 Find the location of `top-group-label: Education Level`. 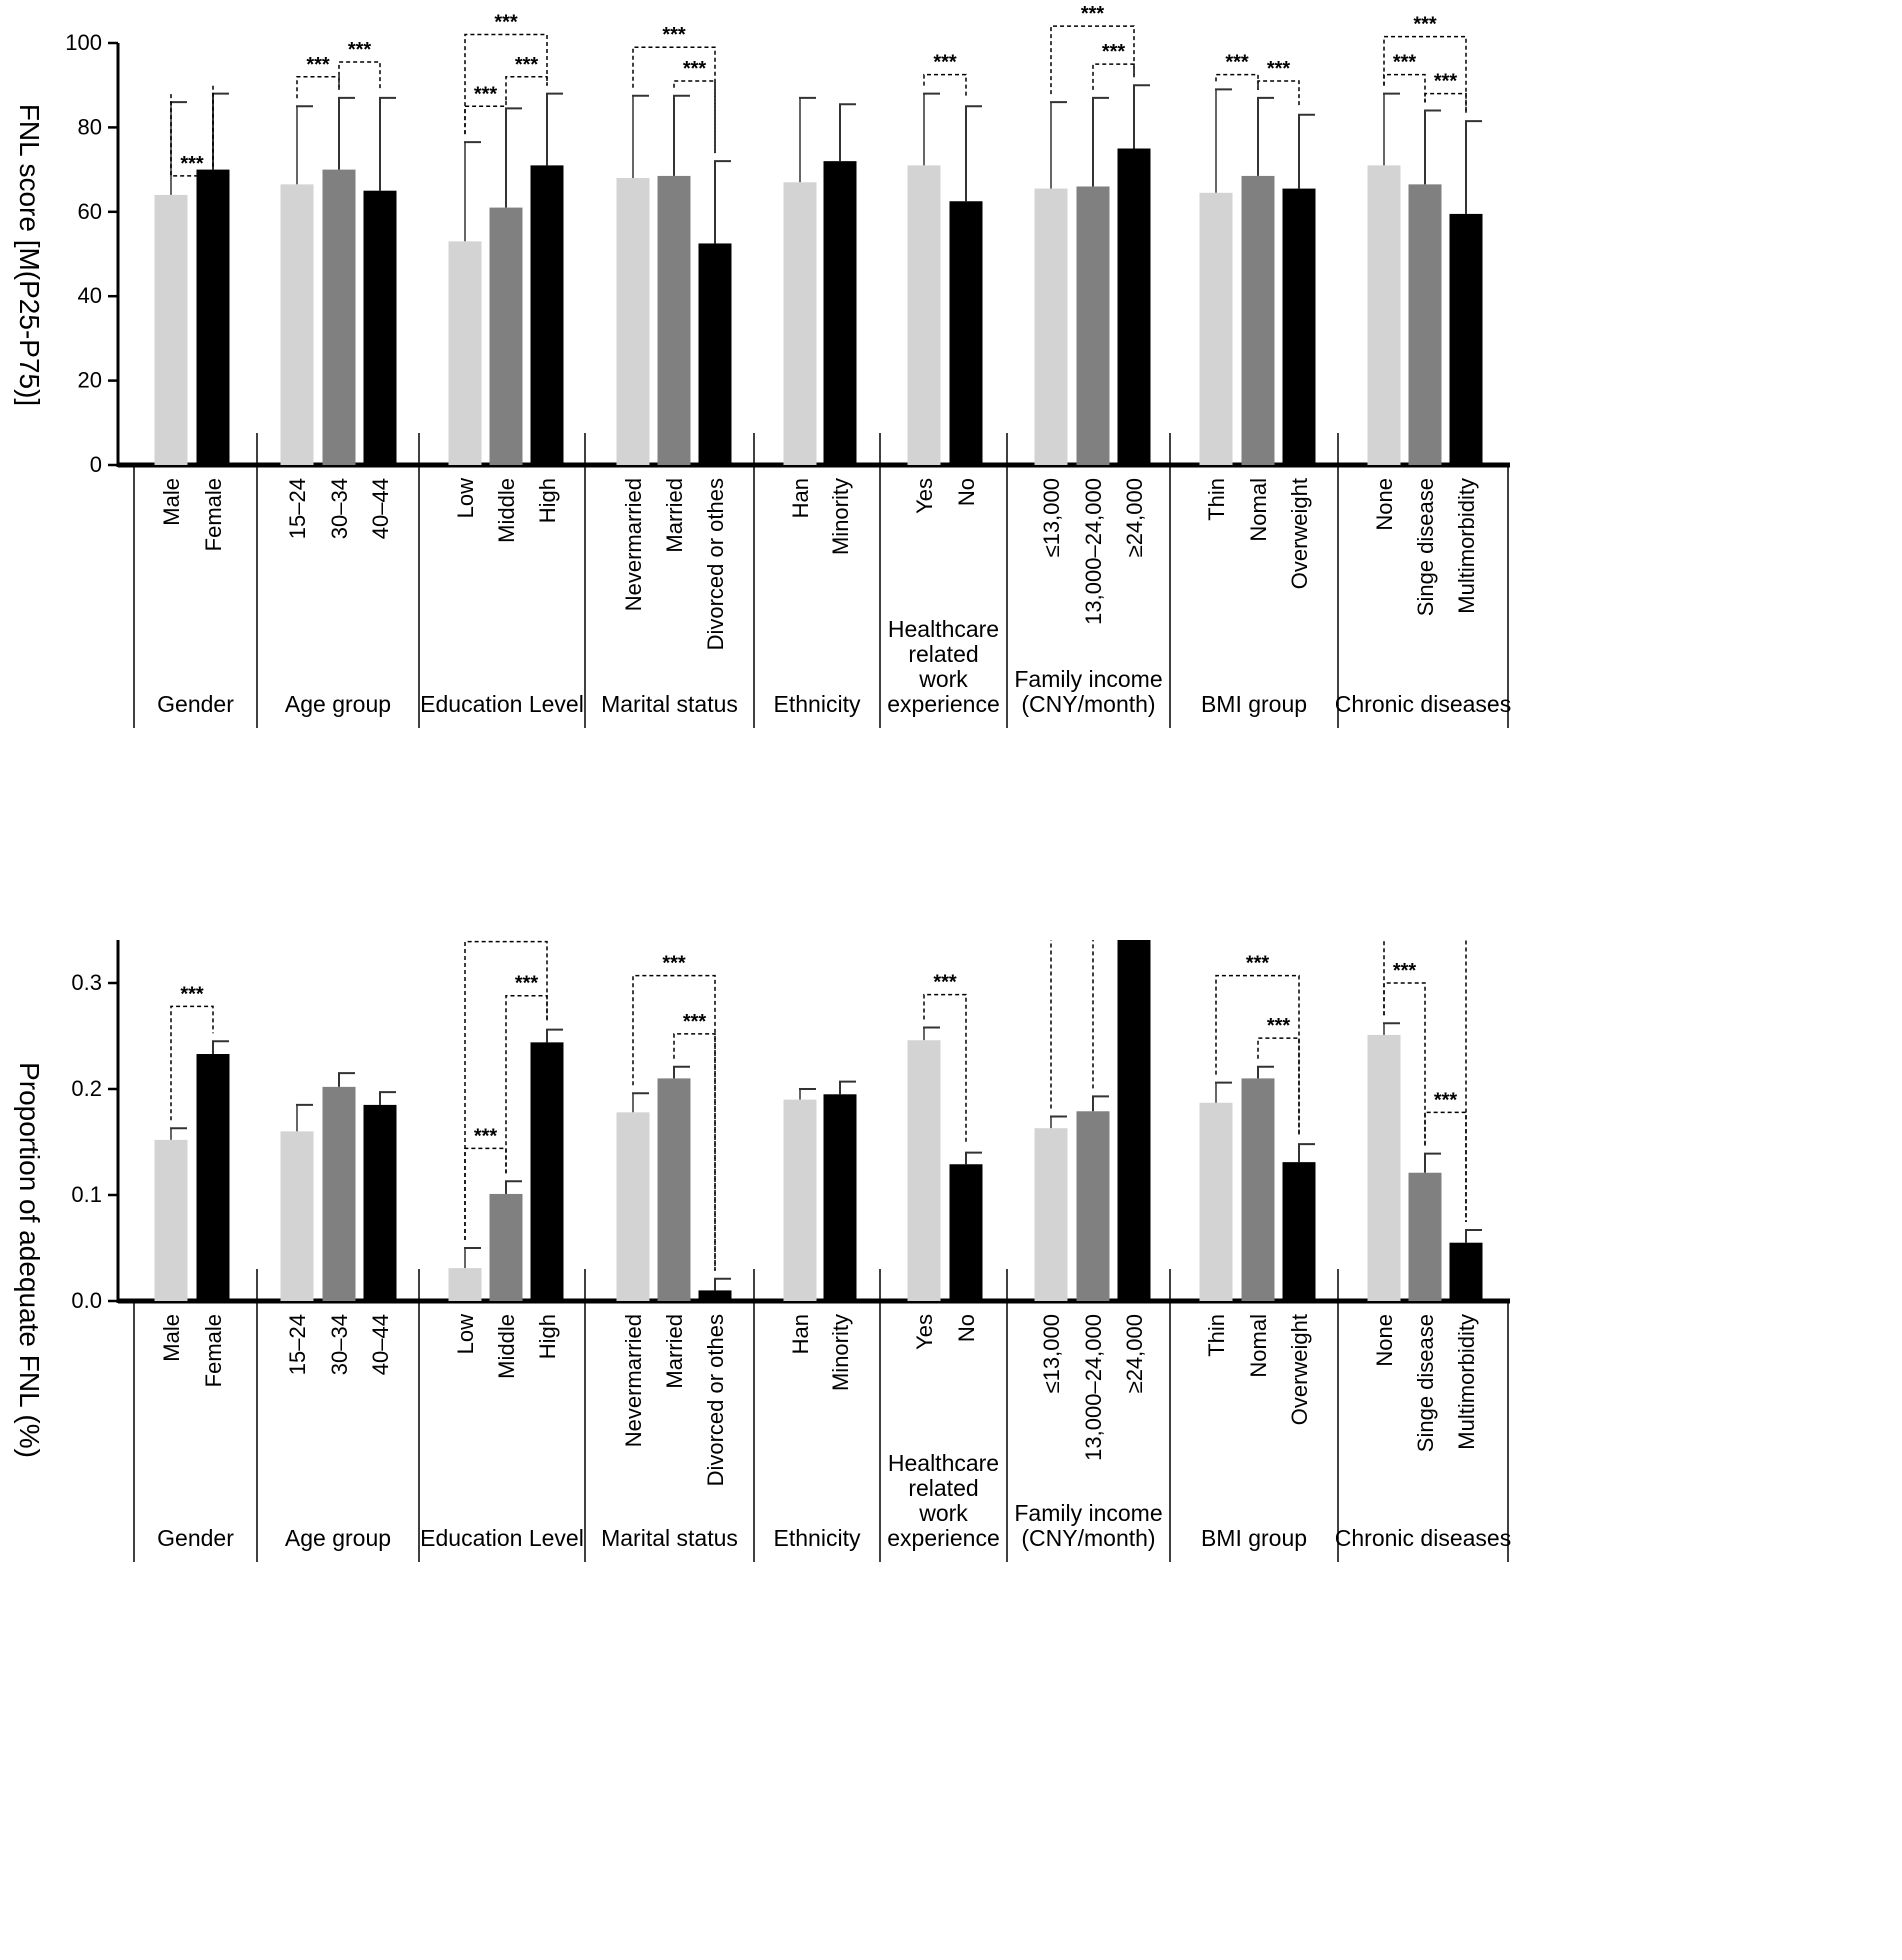

top-group-label: Education Level is located at coordinates (502, 704).